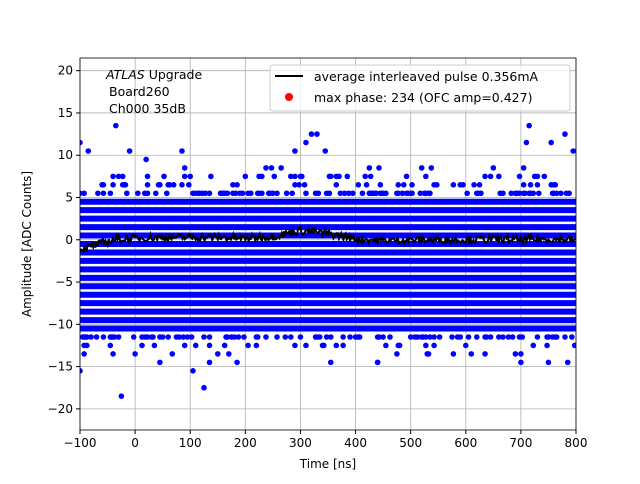 The image size is (640, 484). Describe the element at coordinates (410, 443) in the screenshot. I see `x-tick-label: 500` at that location.